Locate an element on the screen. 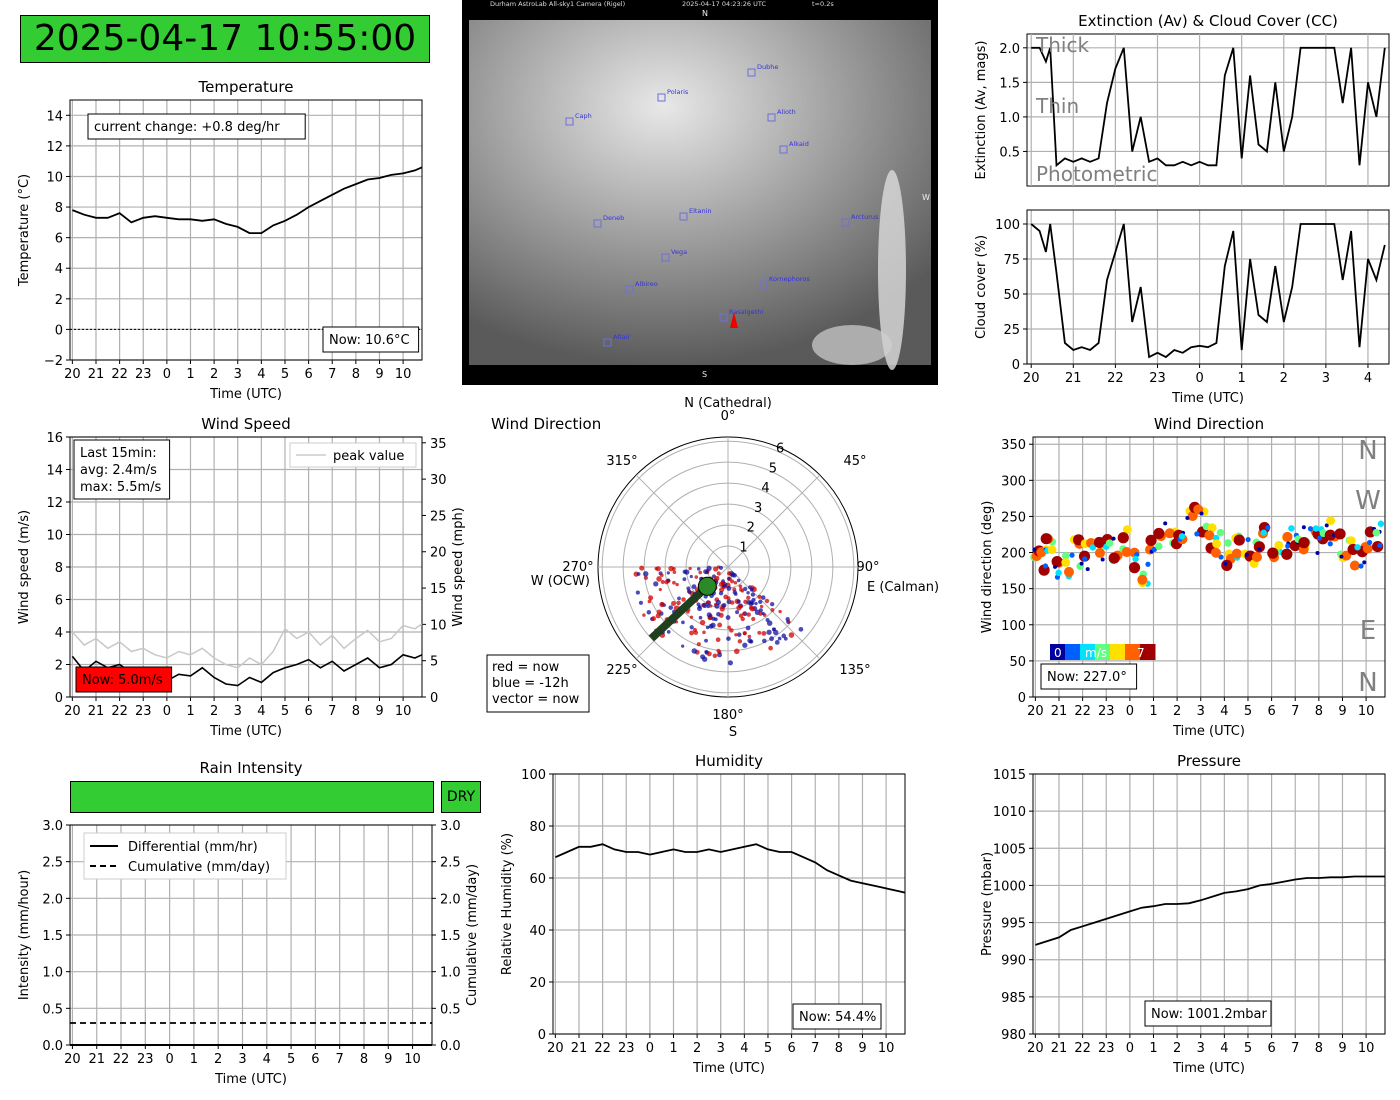 This screenshot has height=1100, width=1400. star-label-eltanin: Eltanin is located at coordinates (700, 211).